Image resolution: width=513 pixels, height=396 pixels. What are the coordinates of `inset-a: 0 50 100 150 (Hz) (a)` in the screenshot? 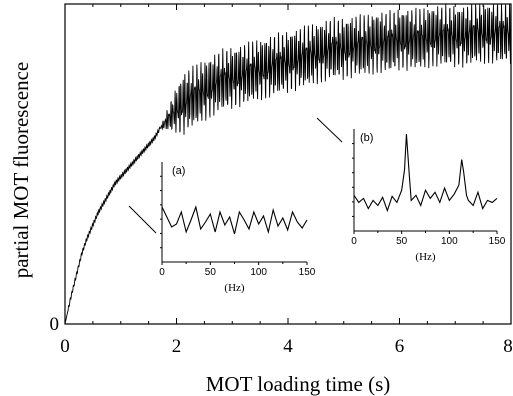 It's located at (237, 227).